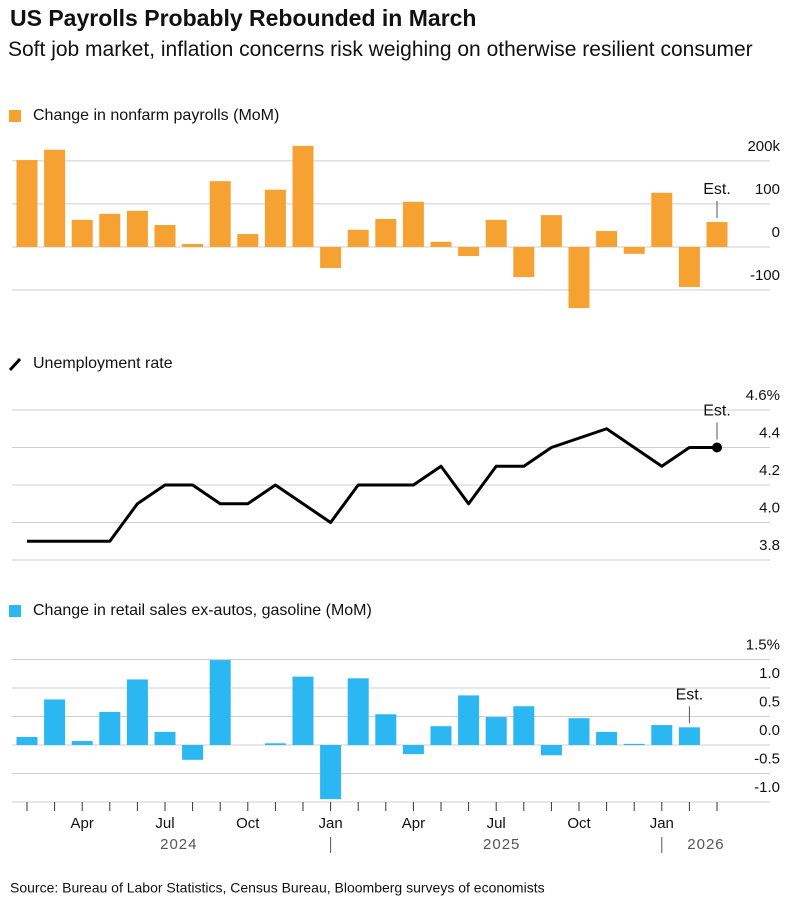  Describe the element at coordinates (769, 545) in the screenshot. I see `y-tick-label: 3.8` at that location.